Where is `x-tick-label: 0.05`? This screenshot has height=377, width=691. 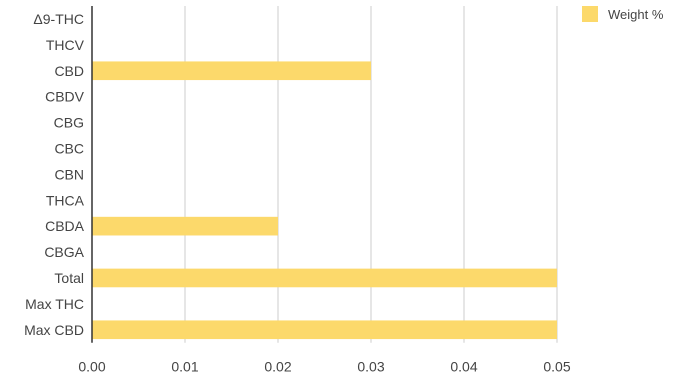
x-tick-label: 0.05 is located at coordinates (556, 367).